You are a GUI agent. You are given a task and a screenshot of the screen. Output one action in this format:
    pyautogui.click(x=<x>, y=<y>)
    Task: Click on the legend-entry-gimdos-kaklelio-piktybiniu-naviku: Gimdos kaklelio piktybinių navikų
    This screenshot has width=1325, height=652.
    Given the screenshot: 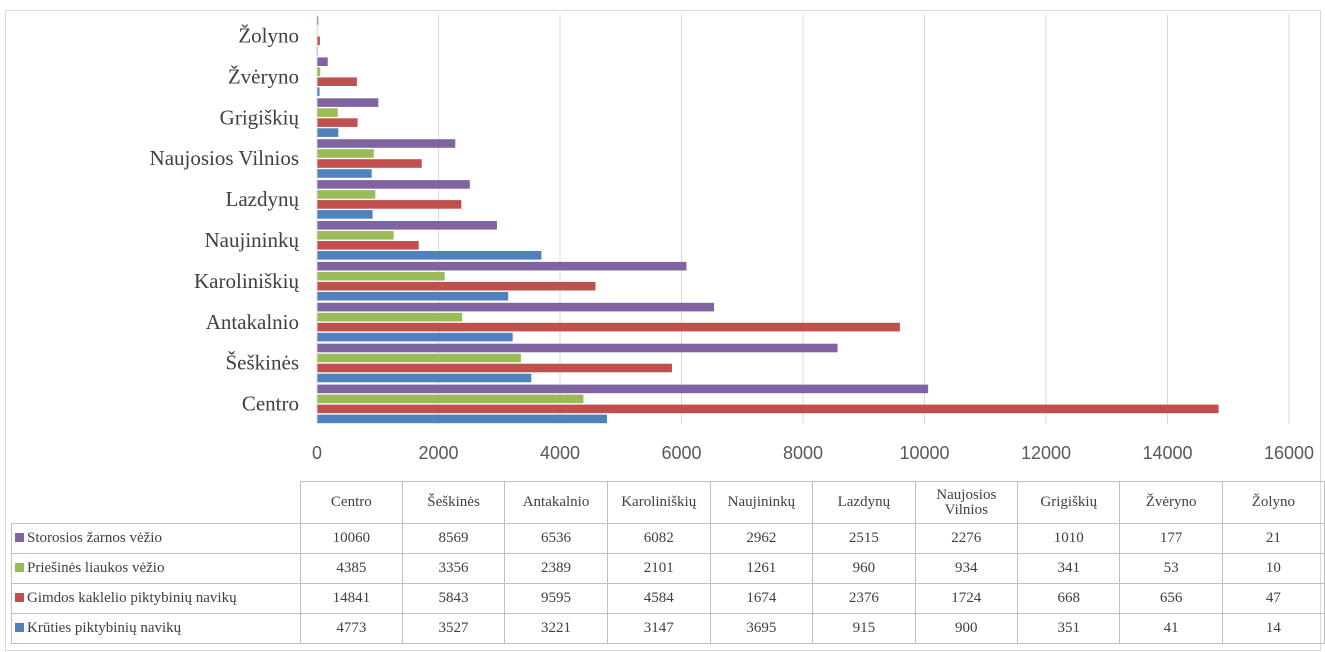 What is the action you would take?
    pyautogui.click(x=156, y=598)
    